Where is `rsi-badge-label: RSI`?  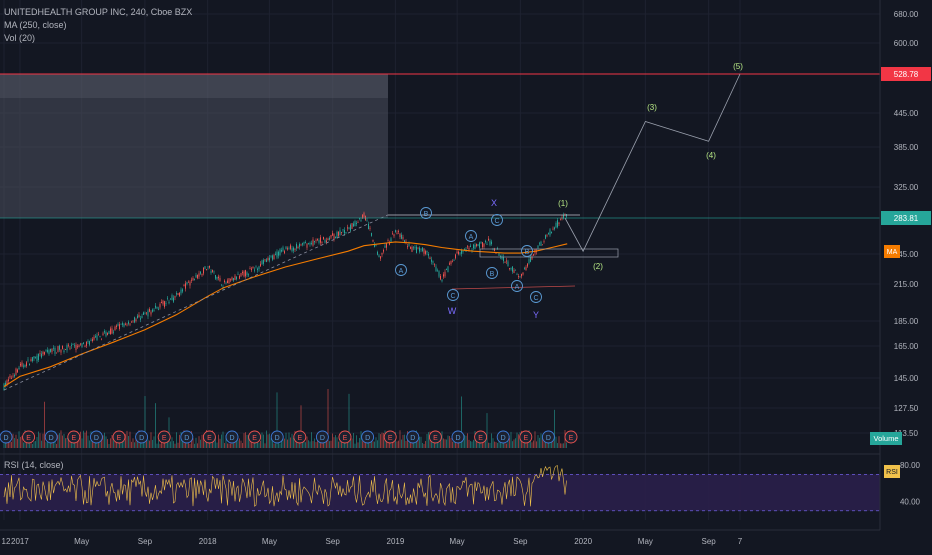
rsi-badge-label: RSI is located at coordinates (892, 472).